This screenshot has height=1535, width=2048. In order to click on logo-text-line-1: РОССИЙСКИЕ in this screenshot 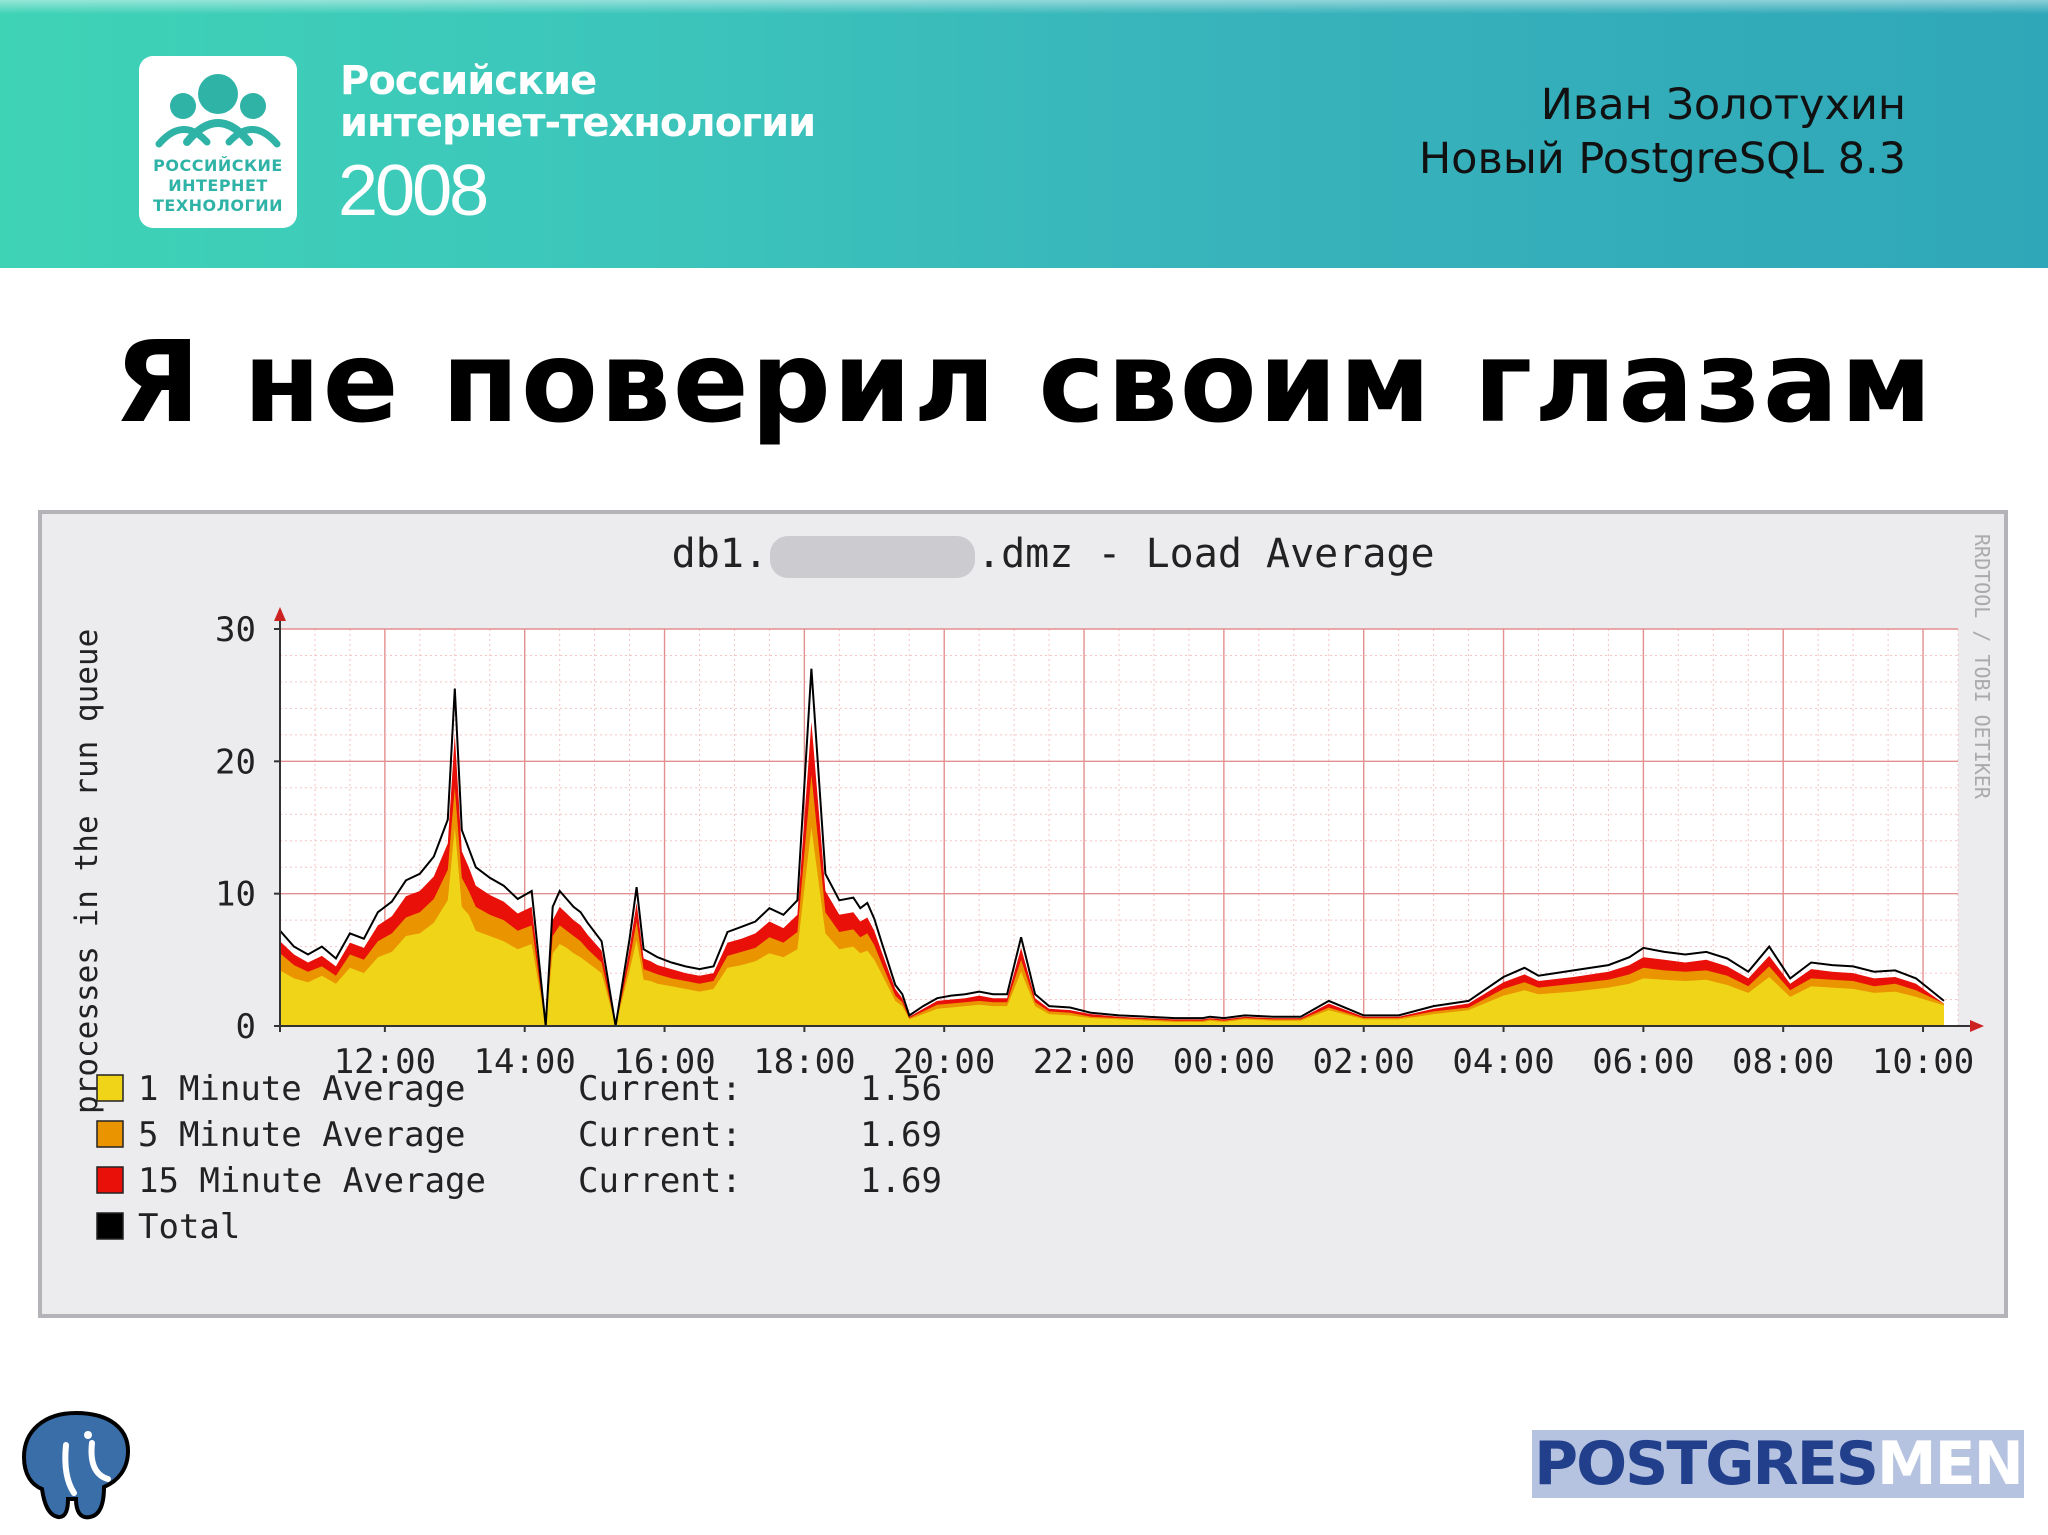, I will do `click(218, 165)`.